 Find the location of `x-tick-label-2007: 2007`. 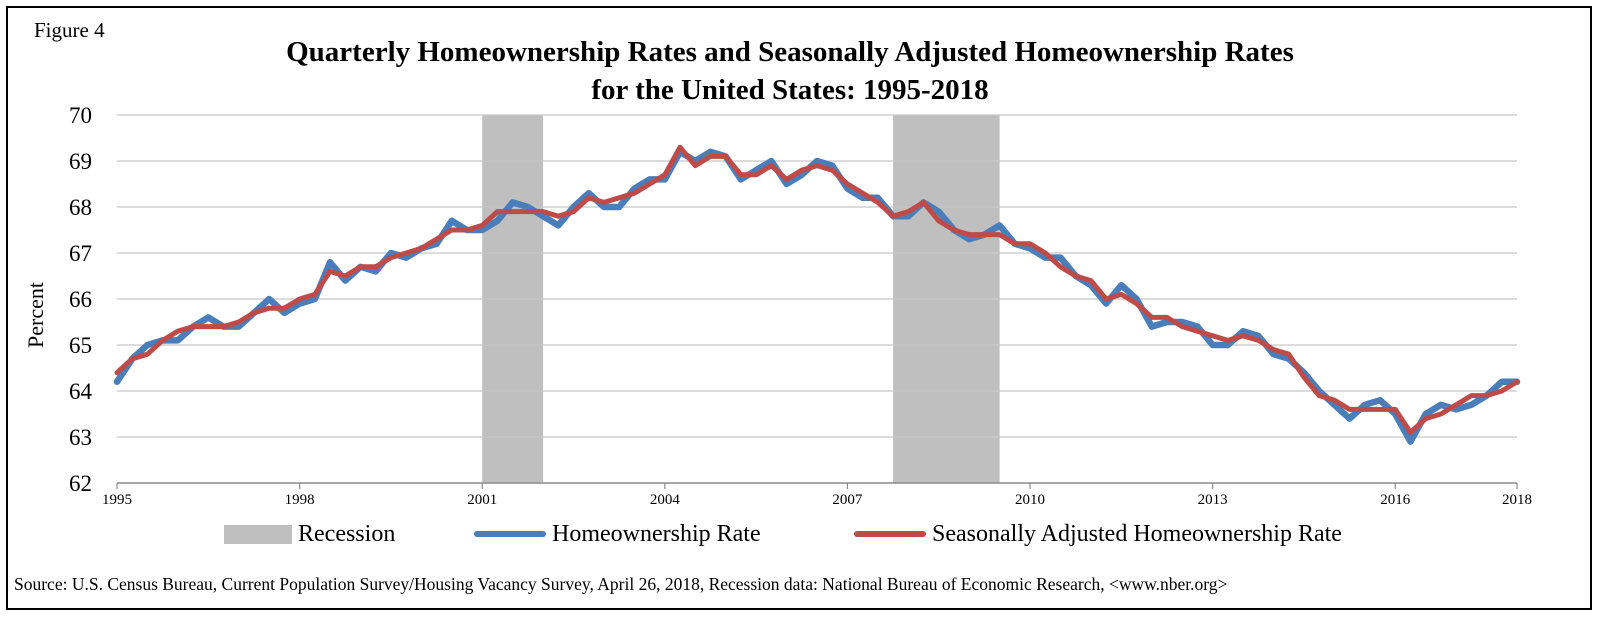

x-tick-label-2007: 2007 is located at coordinates (847, 500).